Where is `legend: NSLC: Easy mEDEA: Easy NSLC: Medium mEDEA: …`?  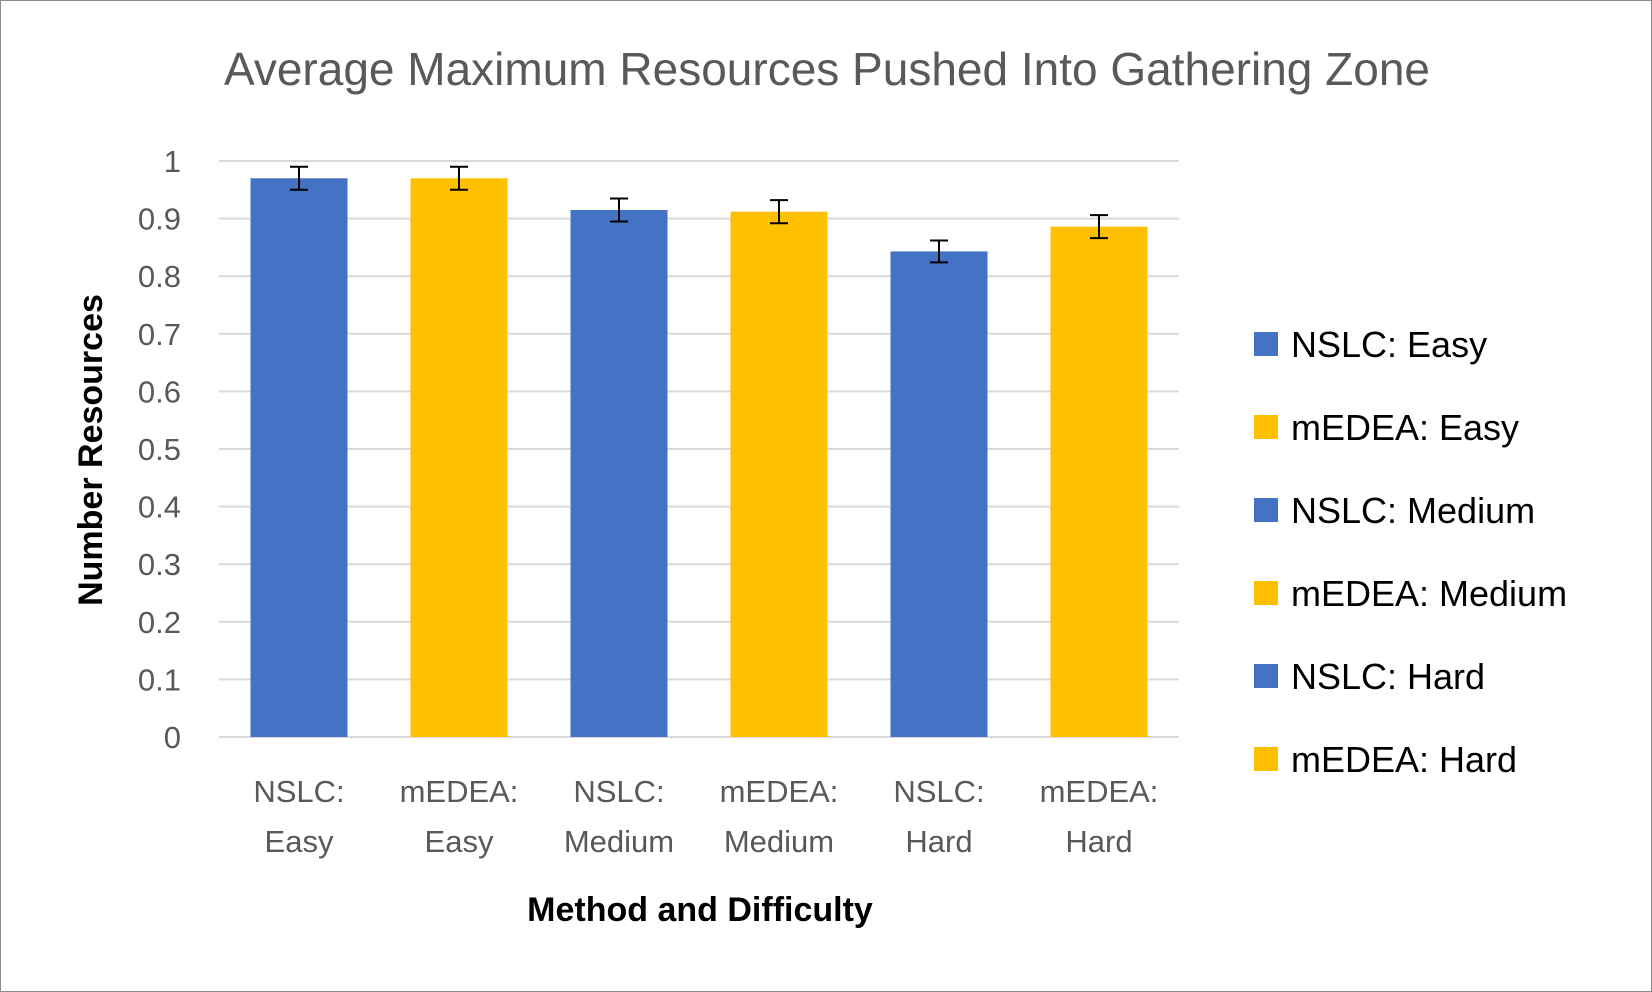 legend: NSLC: Easy mEDEA: Easy NSLC: Medium mEDEA: … is located at coordinates (1410, 552).